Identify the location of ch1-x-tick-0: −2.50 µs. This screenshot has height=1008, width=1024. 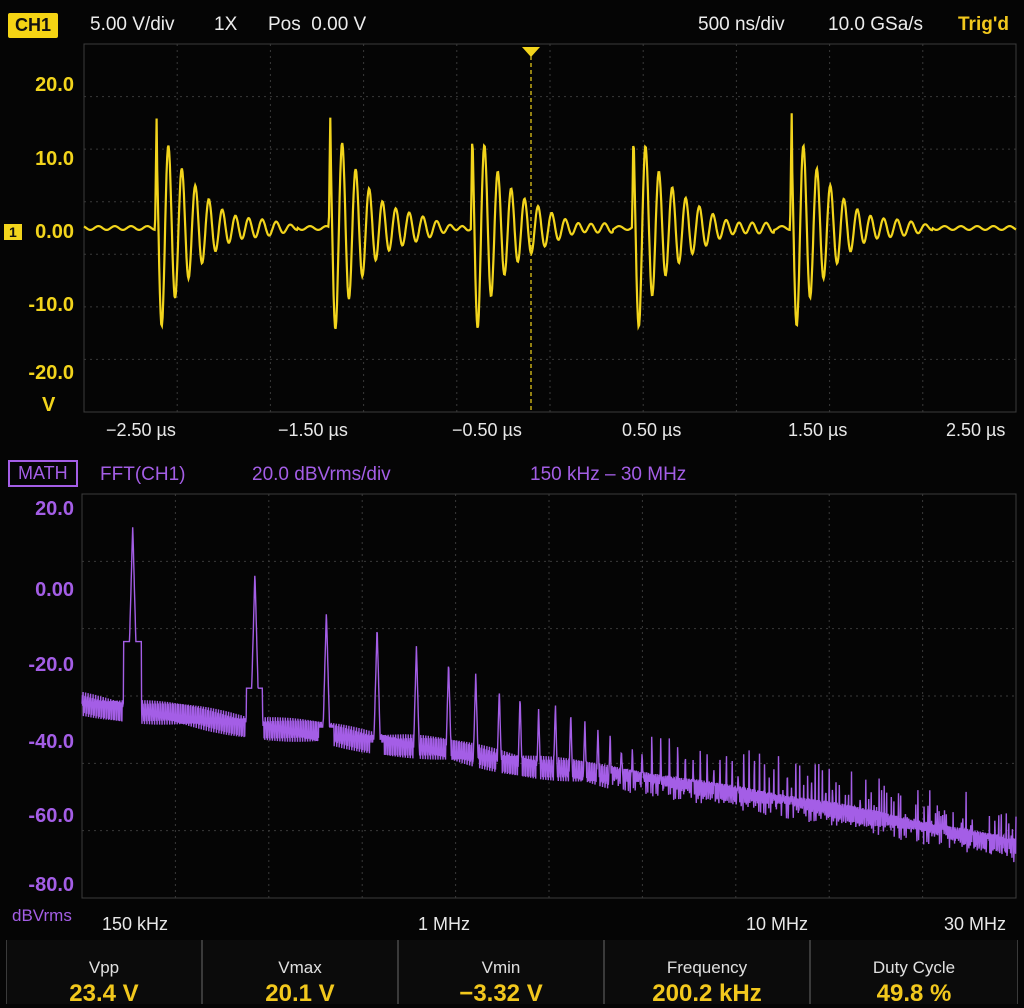
(141, 430).